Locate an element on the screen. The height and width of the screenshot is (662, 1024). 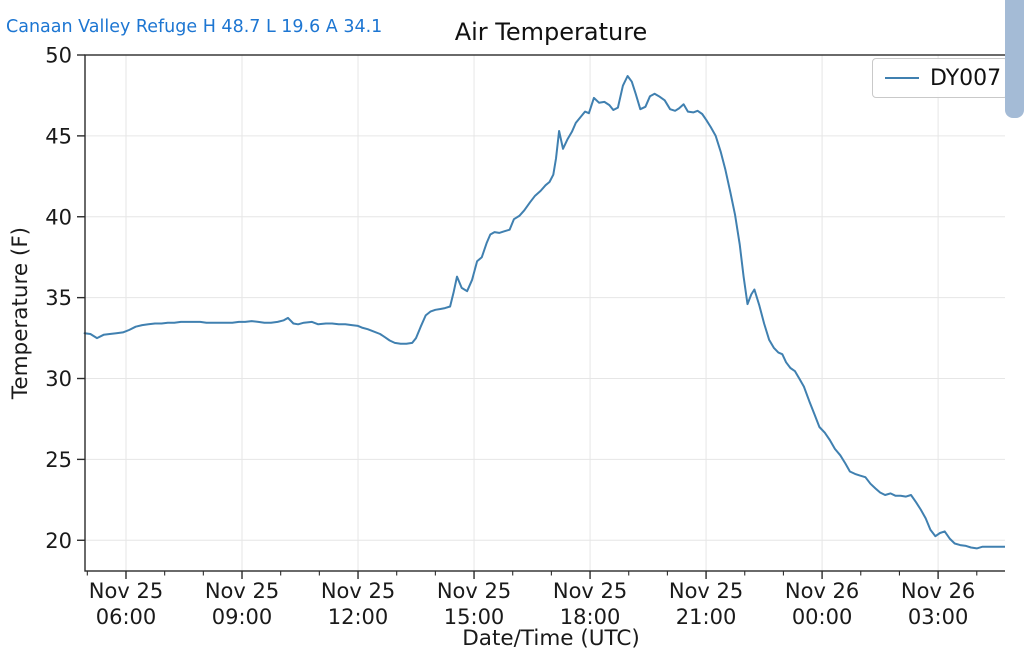
legend: DY007 is located at coordinates (940, 78).